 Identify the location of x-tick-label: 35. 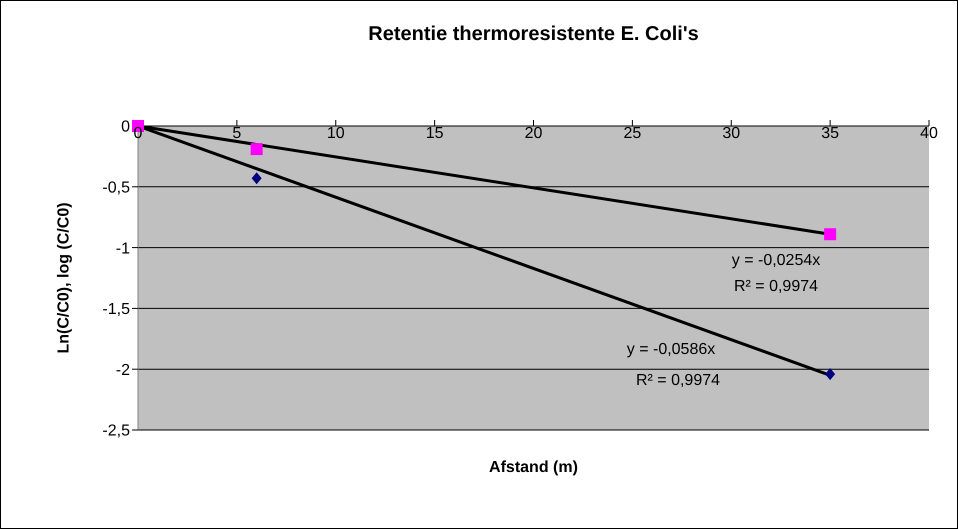
(830, 133).